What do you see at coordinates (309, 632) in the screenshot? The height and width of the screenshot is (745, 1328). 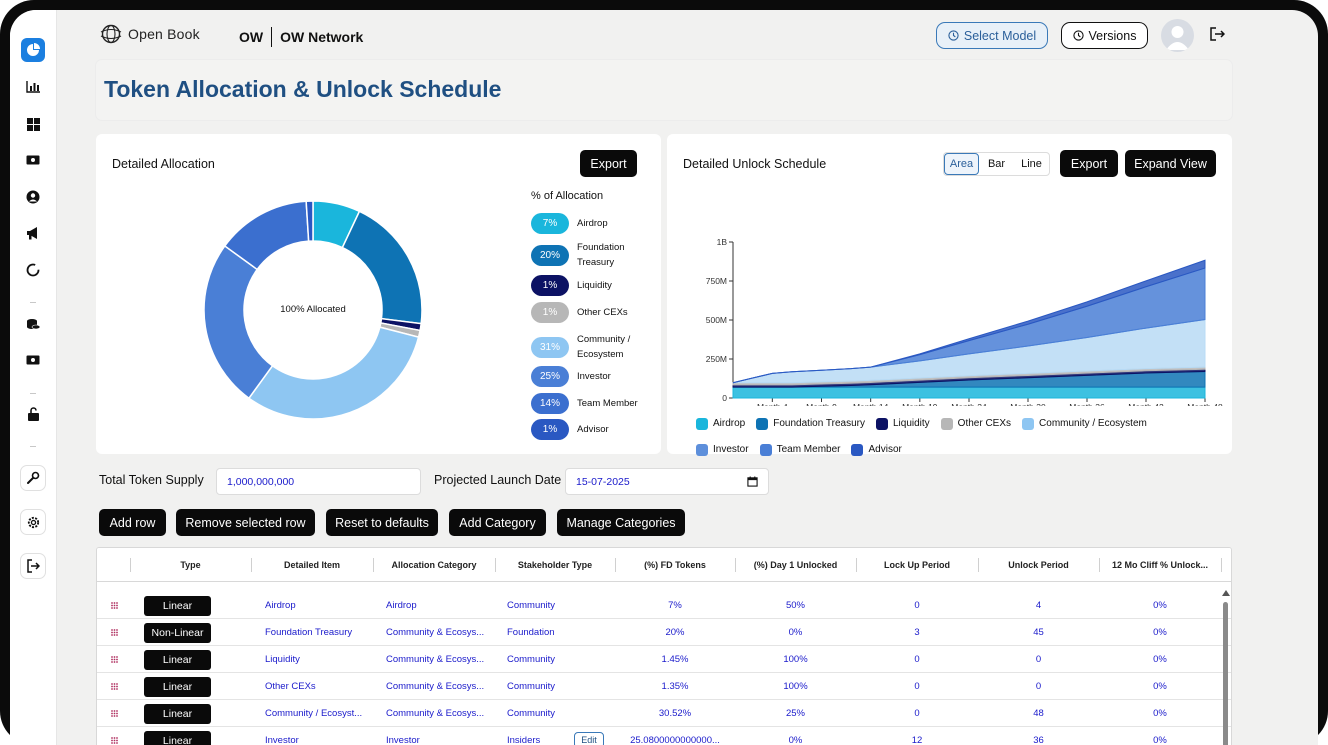 I see `cell-item: Foundation Treasury` at bounding box center [309, 632].